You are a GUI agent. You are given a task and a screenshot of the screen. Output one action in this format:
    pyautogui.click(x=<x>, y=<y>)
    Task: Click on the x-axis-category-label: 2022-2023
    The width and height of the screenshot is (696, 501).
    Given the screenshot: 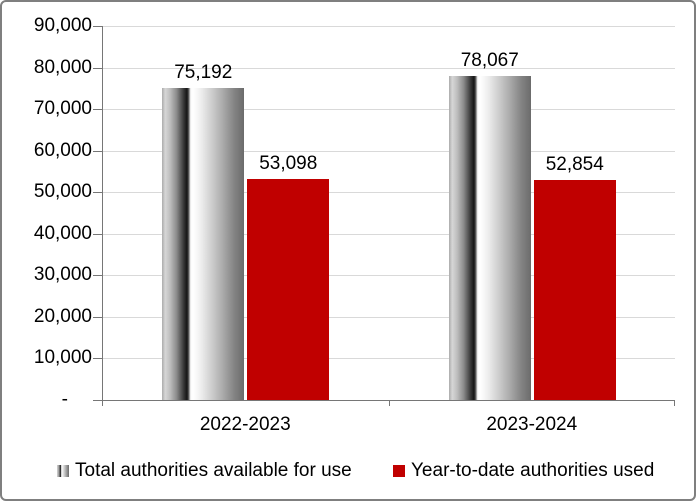 What is the action you would take?
    pyautogui.click(x=245, y=424)
    